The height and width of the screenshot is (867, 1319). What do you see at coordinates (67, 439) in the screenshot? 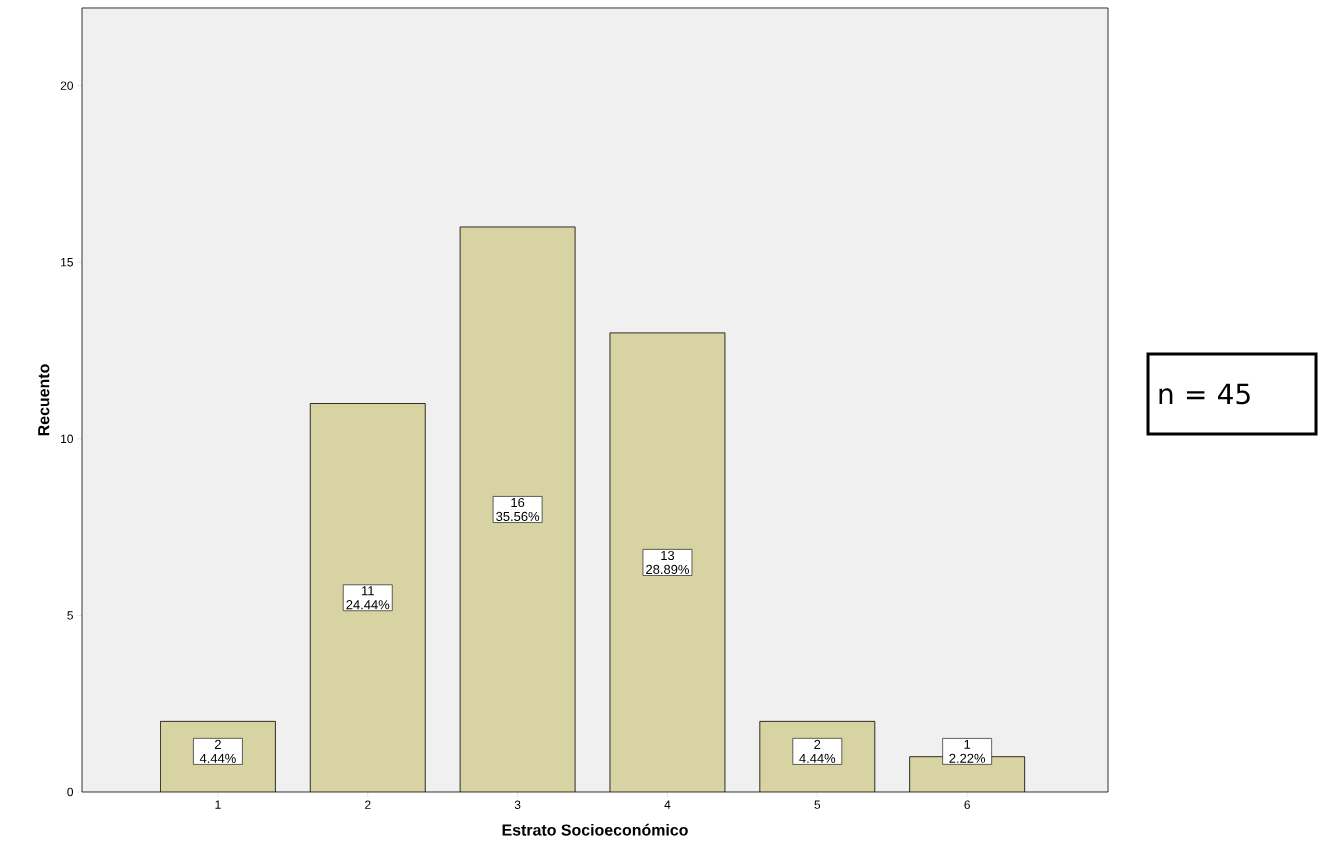
I see `y-tick-label: 10` at bounding box center [67, 439].